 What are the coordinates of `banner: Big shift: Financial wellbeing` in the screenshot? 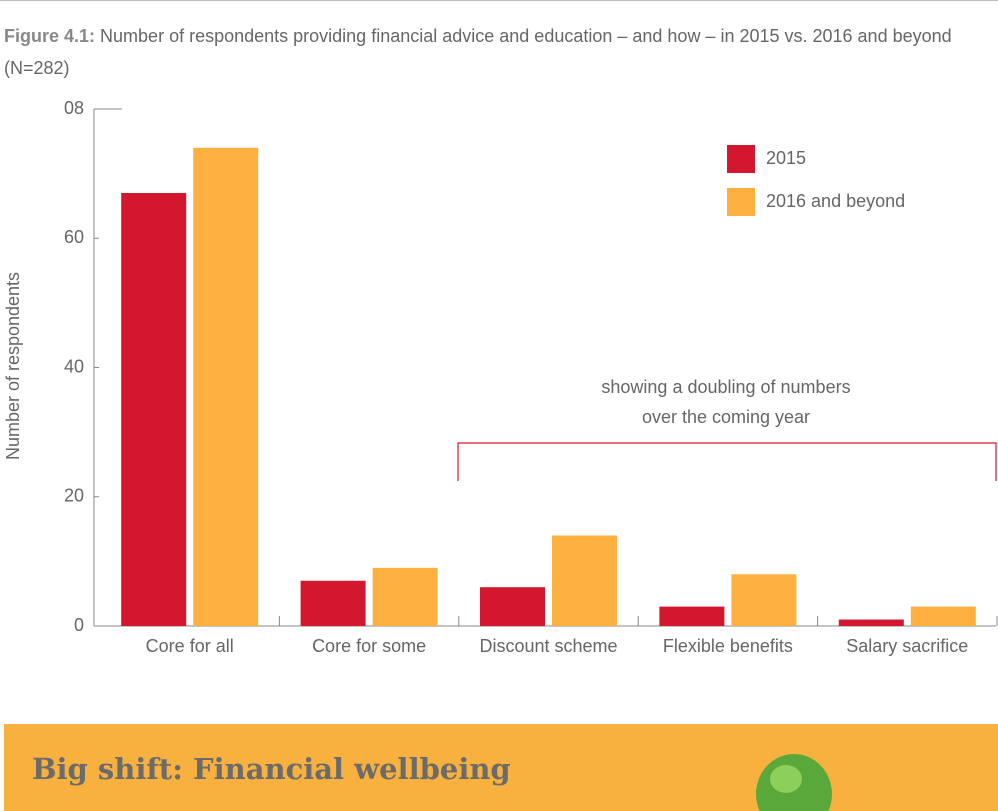 It's located at (501, 767).